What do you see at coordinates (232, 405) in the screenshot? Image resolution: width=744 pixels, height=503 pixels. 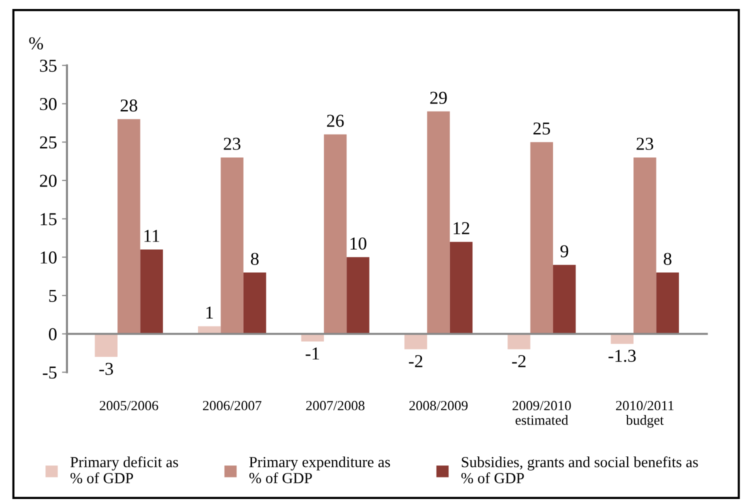 I see `x-tick-label: 2006/2007` at bounding box center [232, 405].